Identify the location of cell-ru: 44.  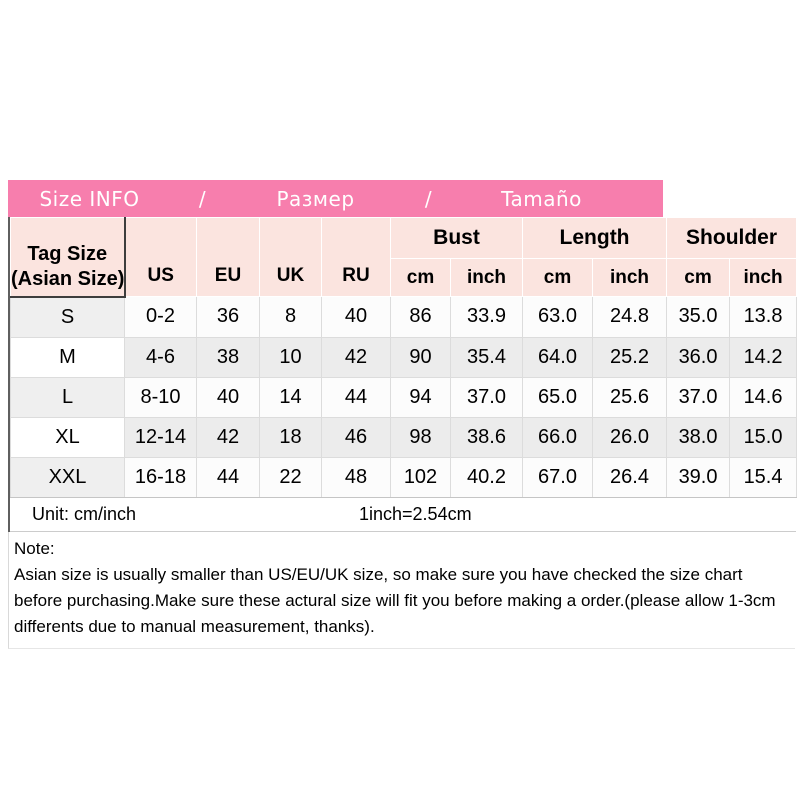
(356, 397).